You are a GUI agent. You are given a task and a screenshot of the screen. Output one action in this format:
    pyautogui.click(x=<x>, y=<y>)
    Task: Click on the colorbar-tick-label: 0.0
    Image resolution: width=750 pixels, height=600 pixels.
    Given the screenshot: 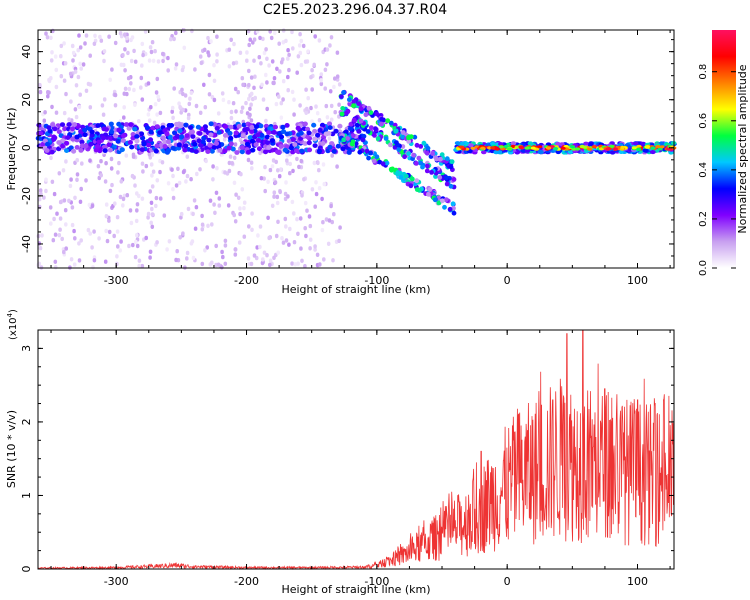 What is the action you would take?
    pyautogui.click(x=703, y=268)
    